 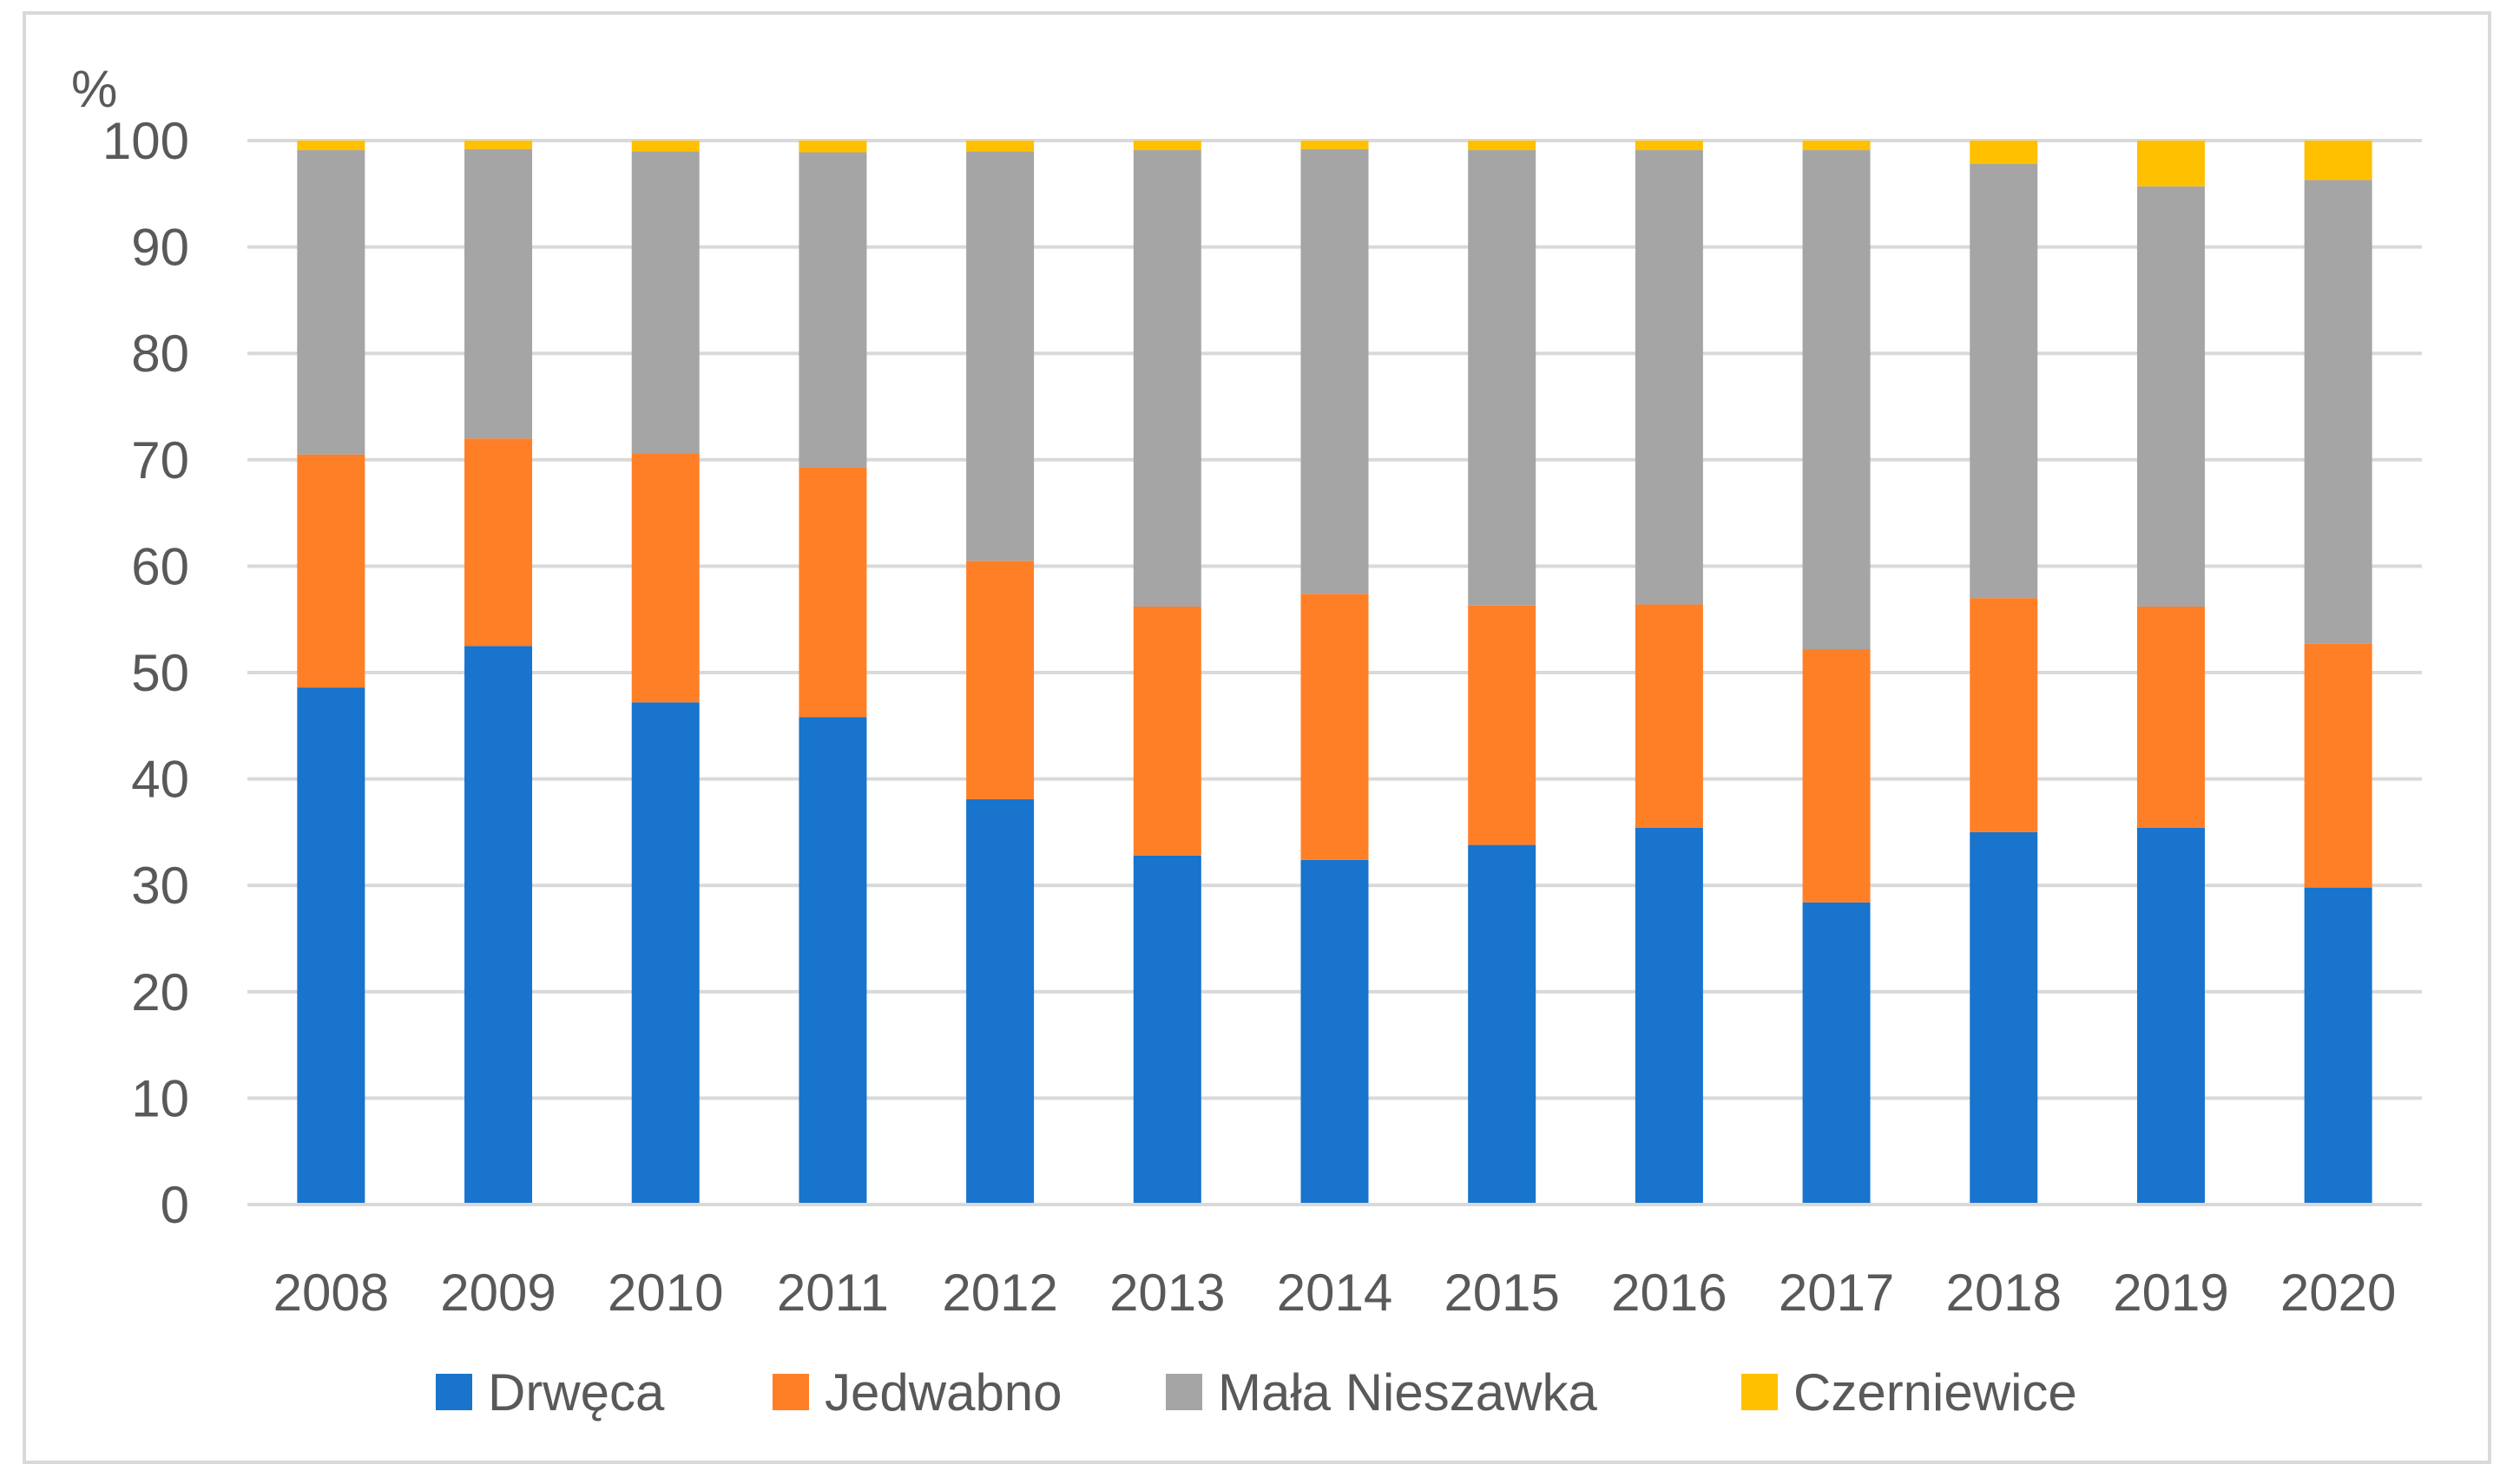 What do you see at coordinates (1167, 731) in the screenshot?
I see `bar-segment-2-2013` at bounding box center [1167, 731].